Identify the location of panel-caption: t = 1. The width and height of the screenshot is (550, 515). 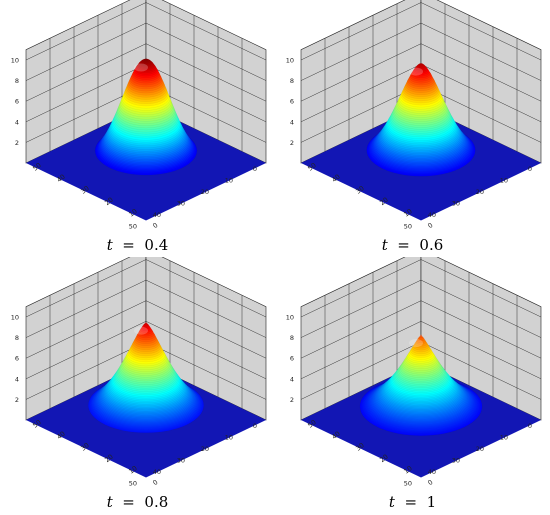
(412, 502).